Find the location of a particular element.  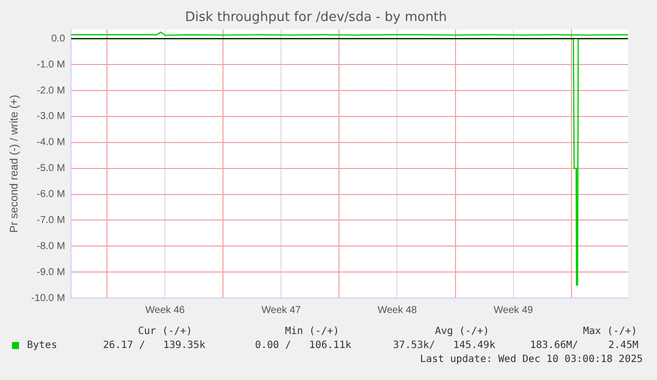

y-tick-label: -4.0 M is located at coordinates (51, 142).